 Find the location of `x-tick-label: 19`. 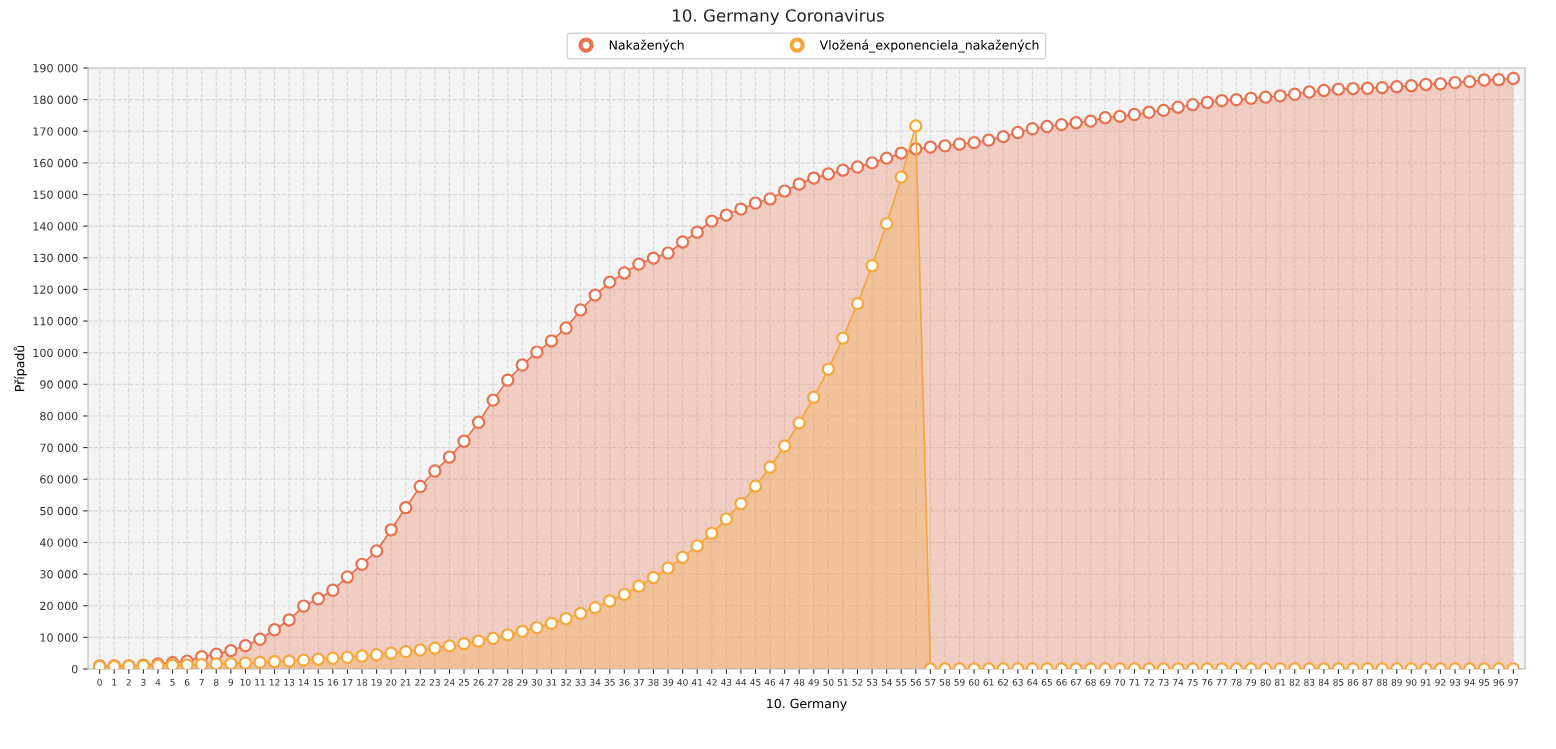

x-tick-label: 19 is located at coordinates (376, 682).